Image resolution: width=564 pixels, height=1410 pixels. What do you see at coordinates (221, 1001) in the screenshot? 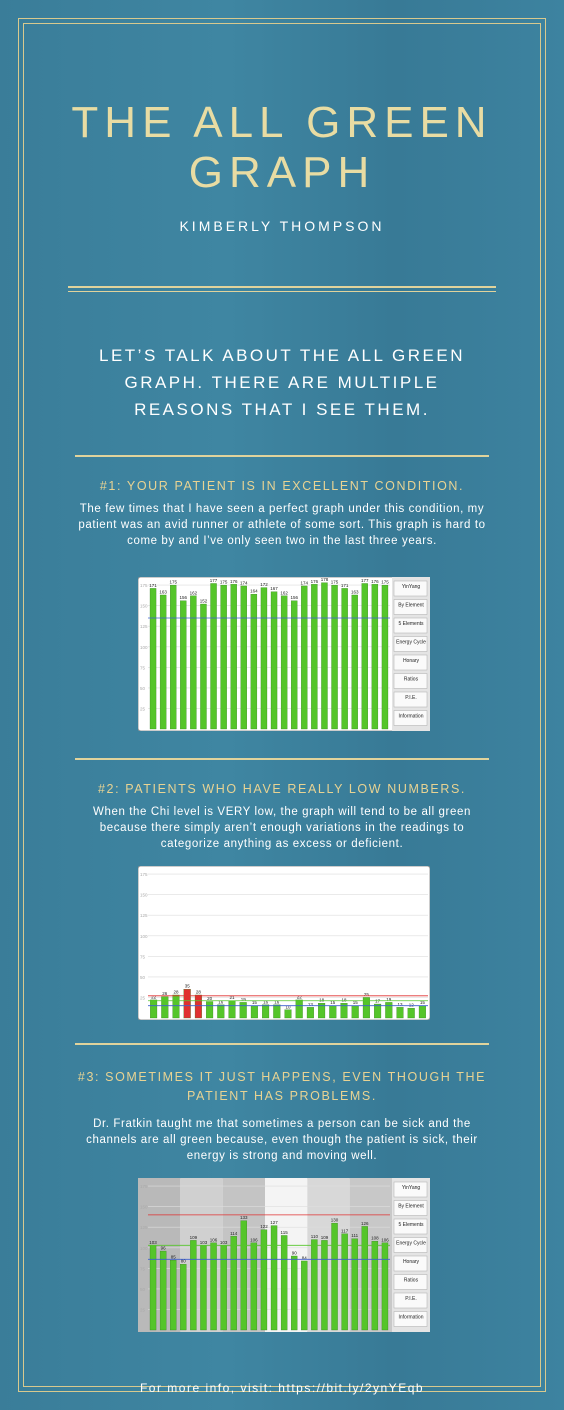
I see `value-label: 16` at bounding box center [221, 1001].